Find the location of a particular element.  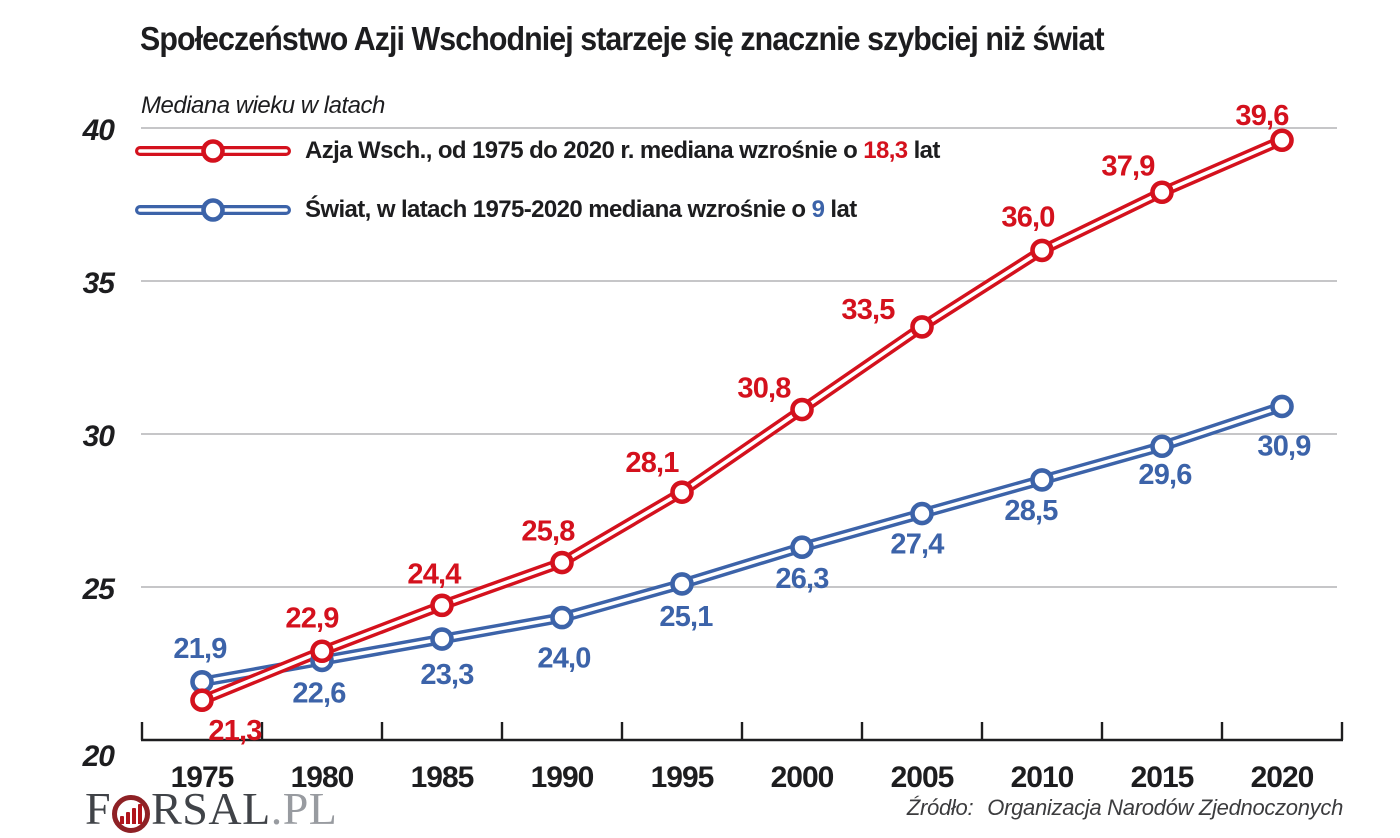

data-point-label: 29,6 is located at coordinates (1165, 475).